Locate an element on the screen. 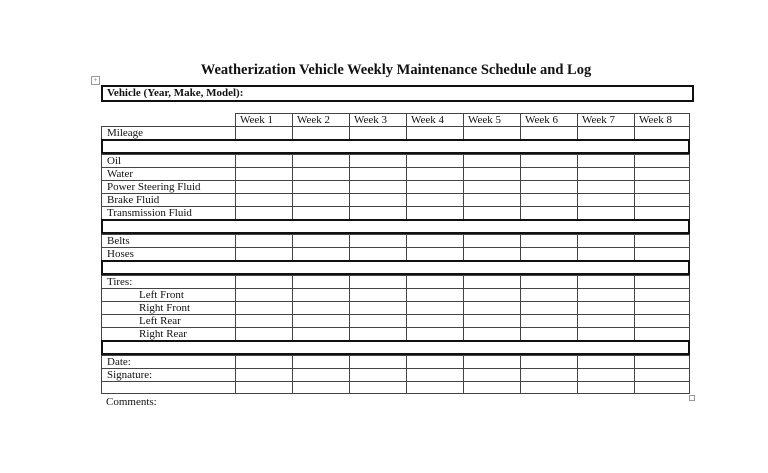 The width and height of the screenshot is (768, 473). table-move-handle-icon: + is located at coordinates (95, 80).